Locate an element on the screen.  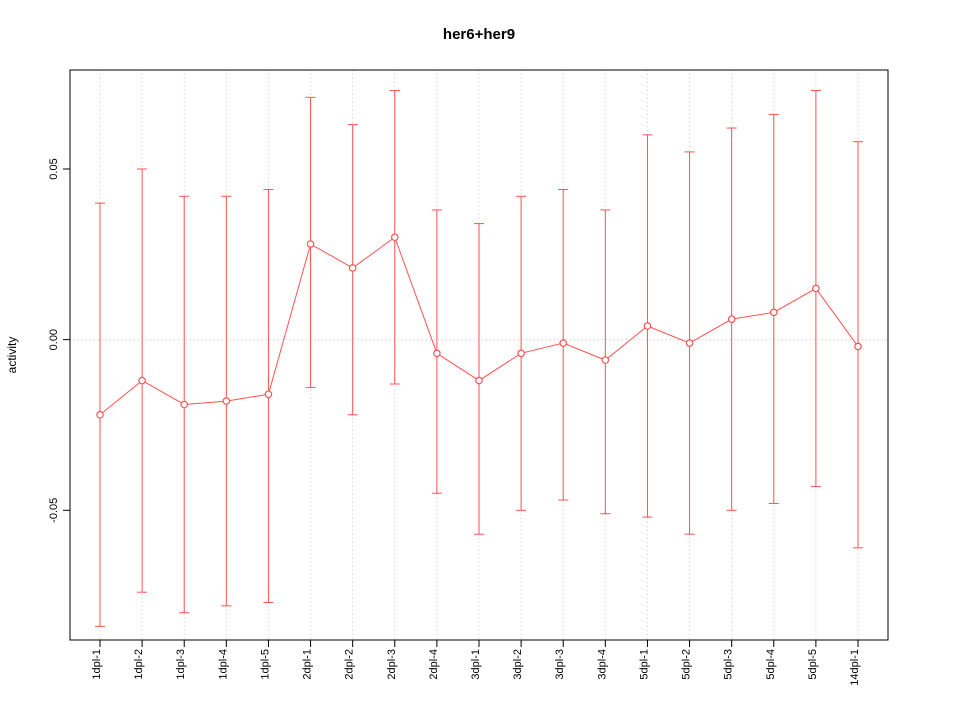
x-tick-label: 2dpl-3 is located at coordinates (392, 664).